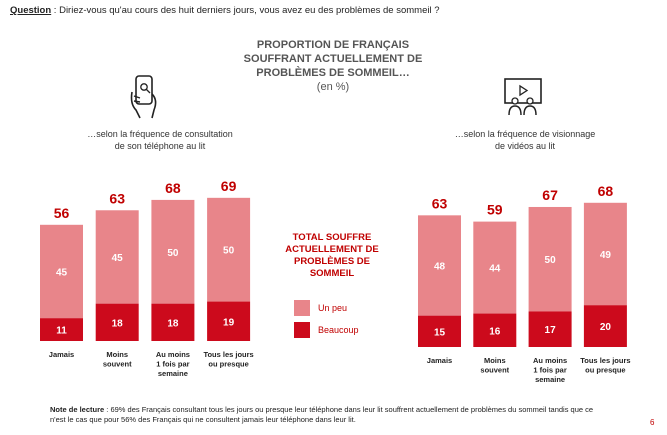  What do you see at coordinates (549, 370) in the screenshot?
I see `right-category-label-2-1: 1 fois par` at bounding box center [549, 370].